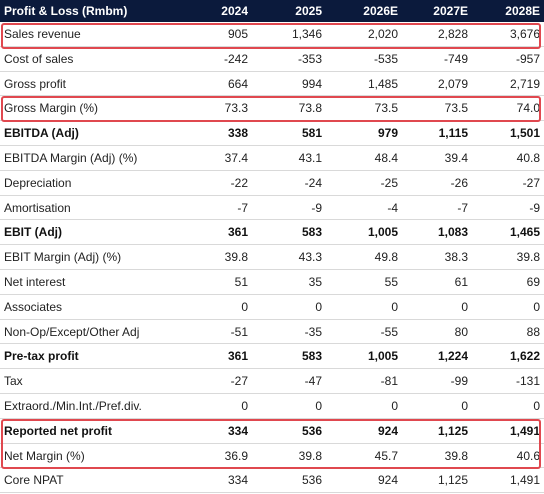  What do you see at coordinates (522, 11) in the screenshot?
I see `value-cell: 2028E` at bounding box center [522, 11].